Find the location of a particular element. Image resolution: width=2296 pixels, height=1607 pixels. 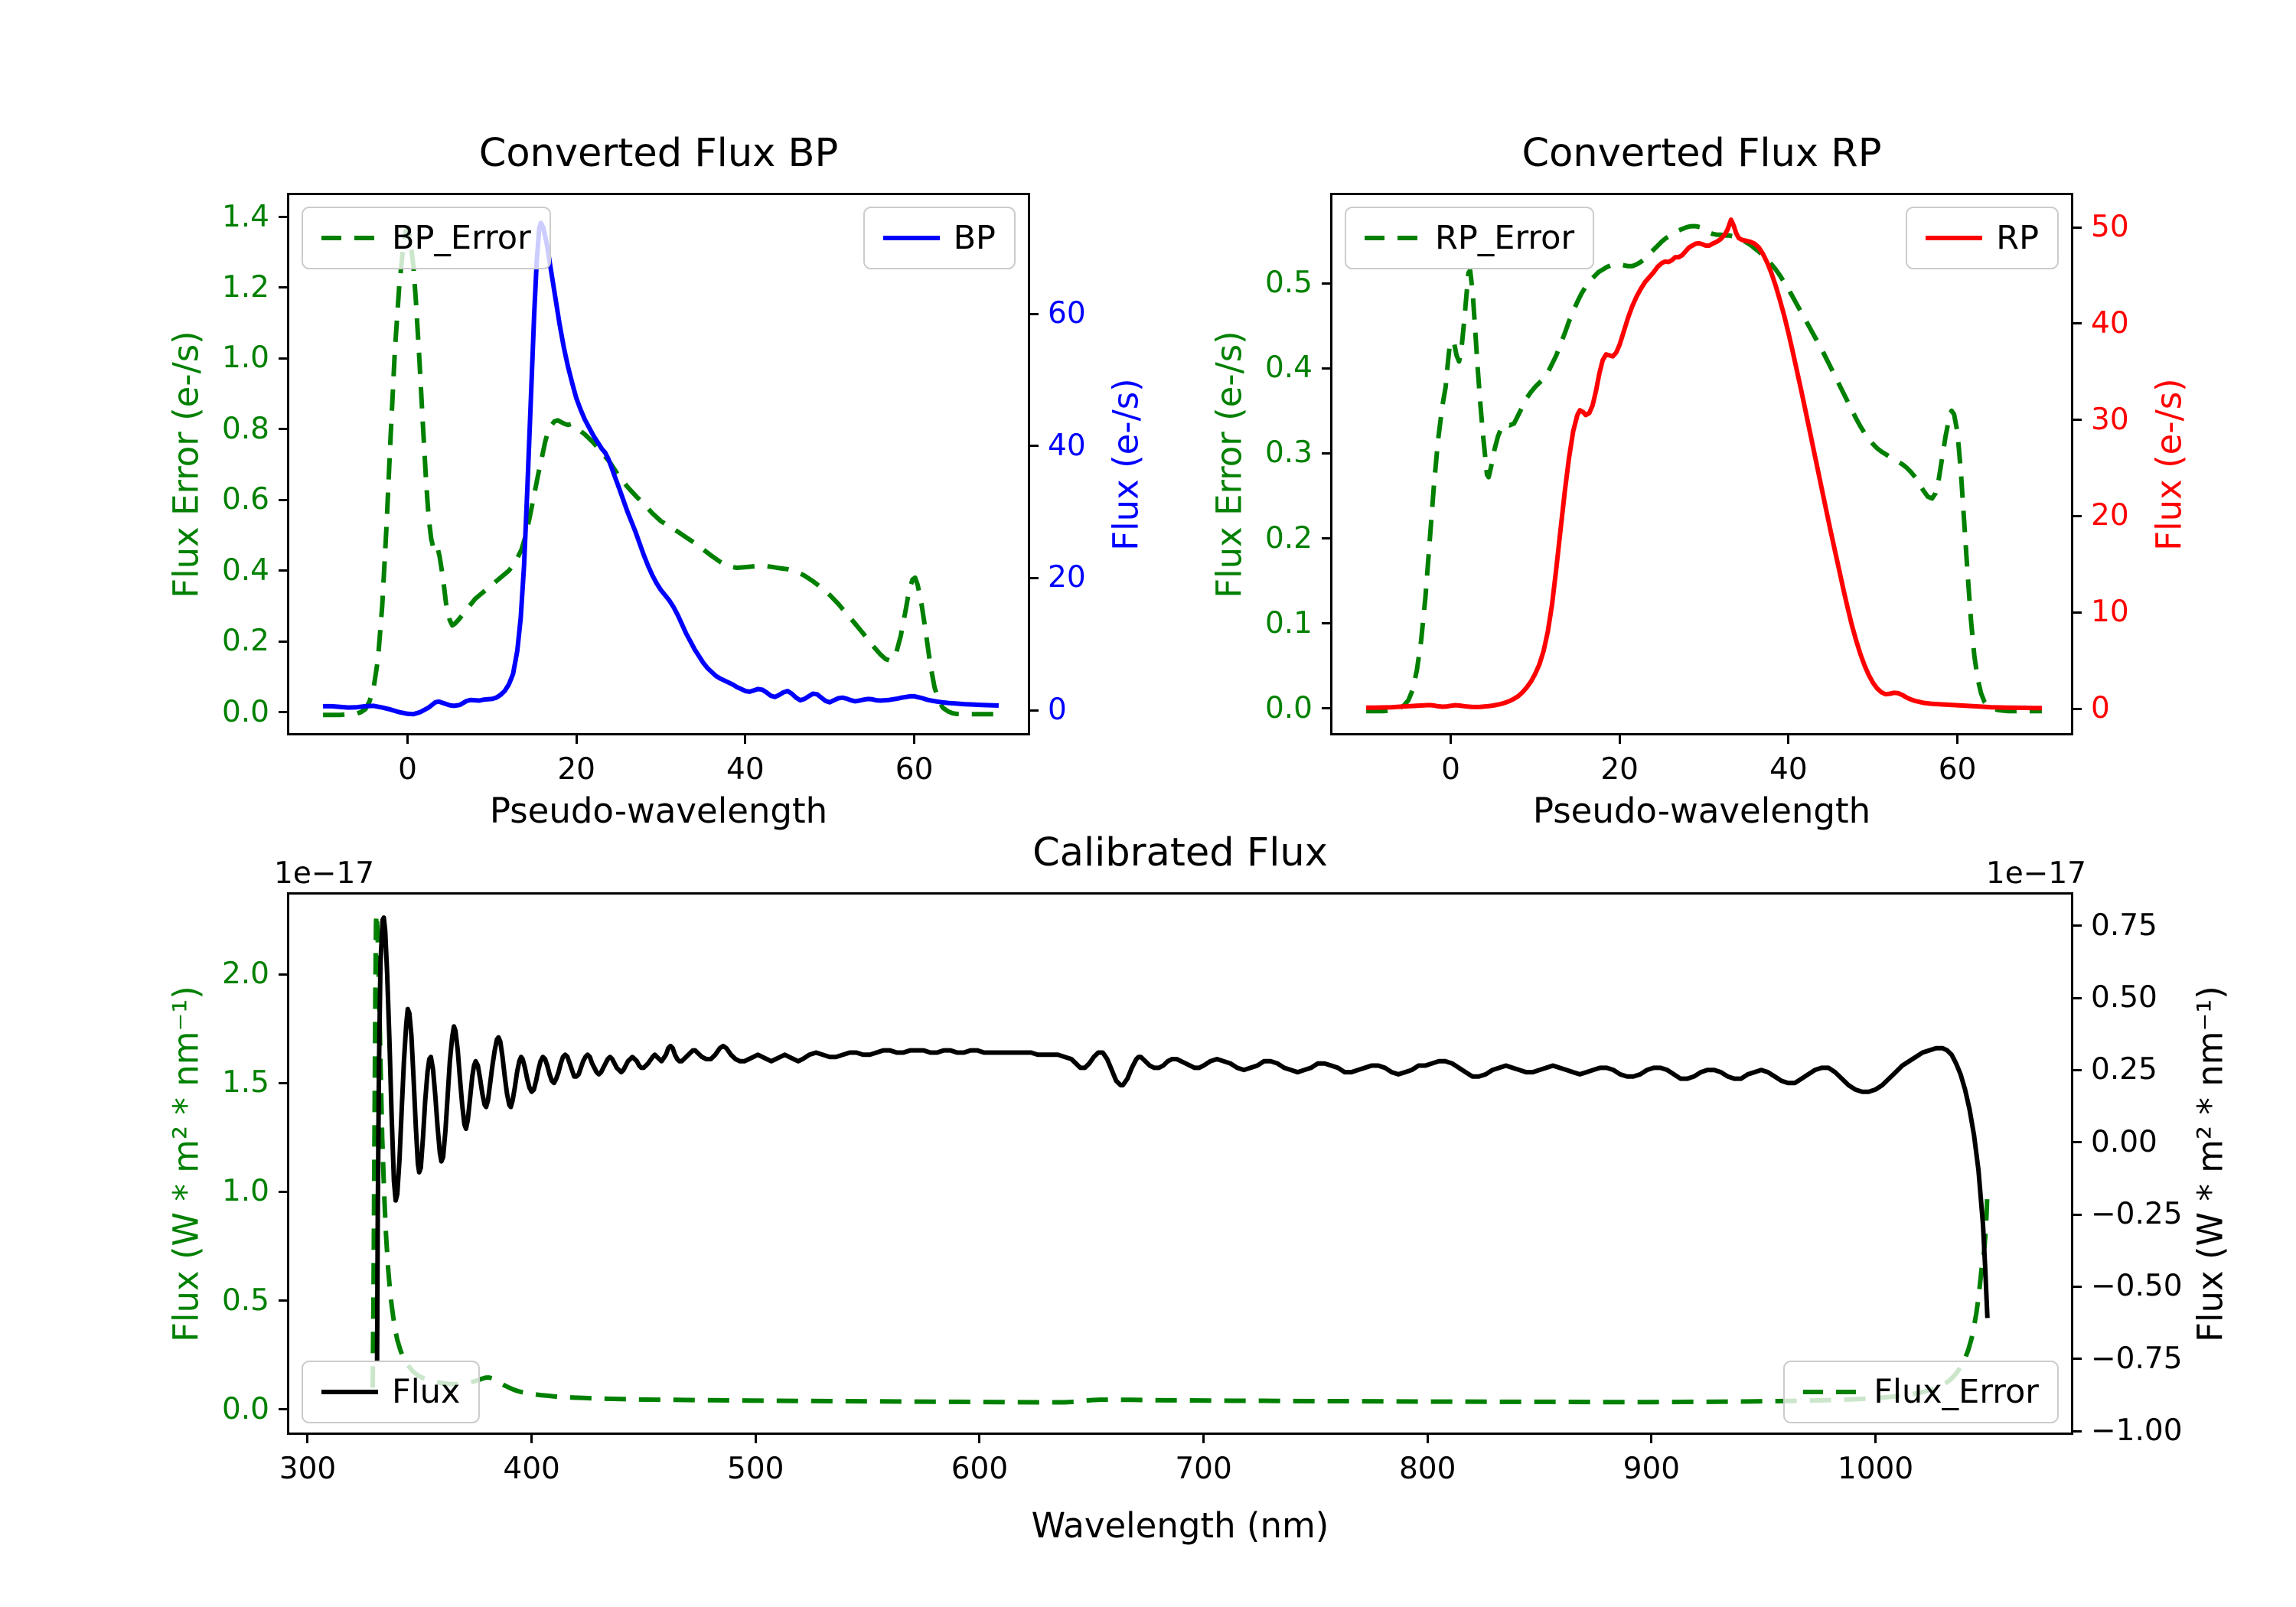

legend-flux: Flux is located at coordinates (391, 1392).